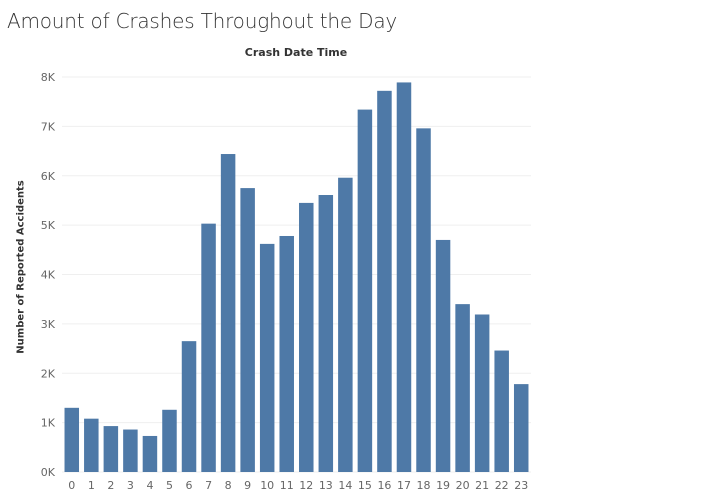 Image resolution: width=702 pixels, height=499 pixels. Describe the element at coordinates (48, 176) in the screenshot. I see `y-tick-label: 6K` at that location.